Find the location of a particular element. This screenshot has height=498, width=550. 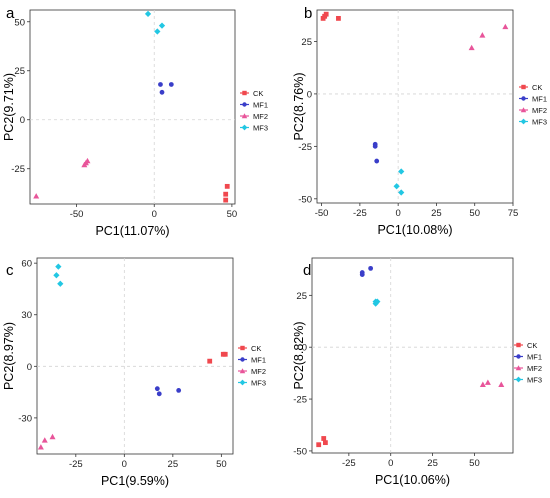

y-tick-label: 50 is located at coordinates (19, 22).